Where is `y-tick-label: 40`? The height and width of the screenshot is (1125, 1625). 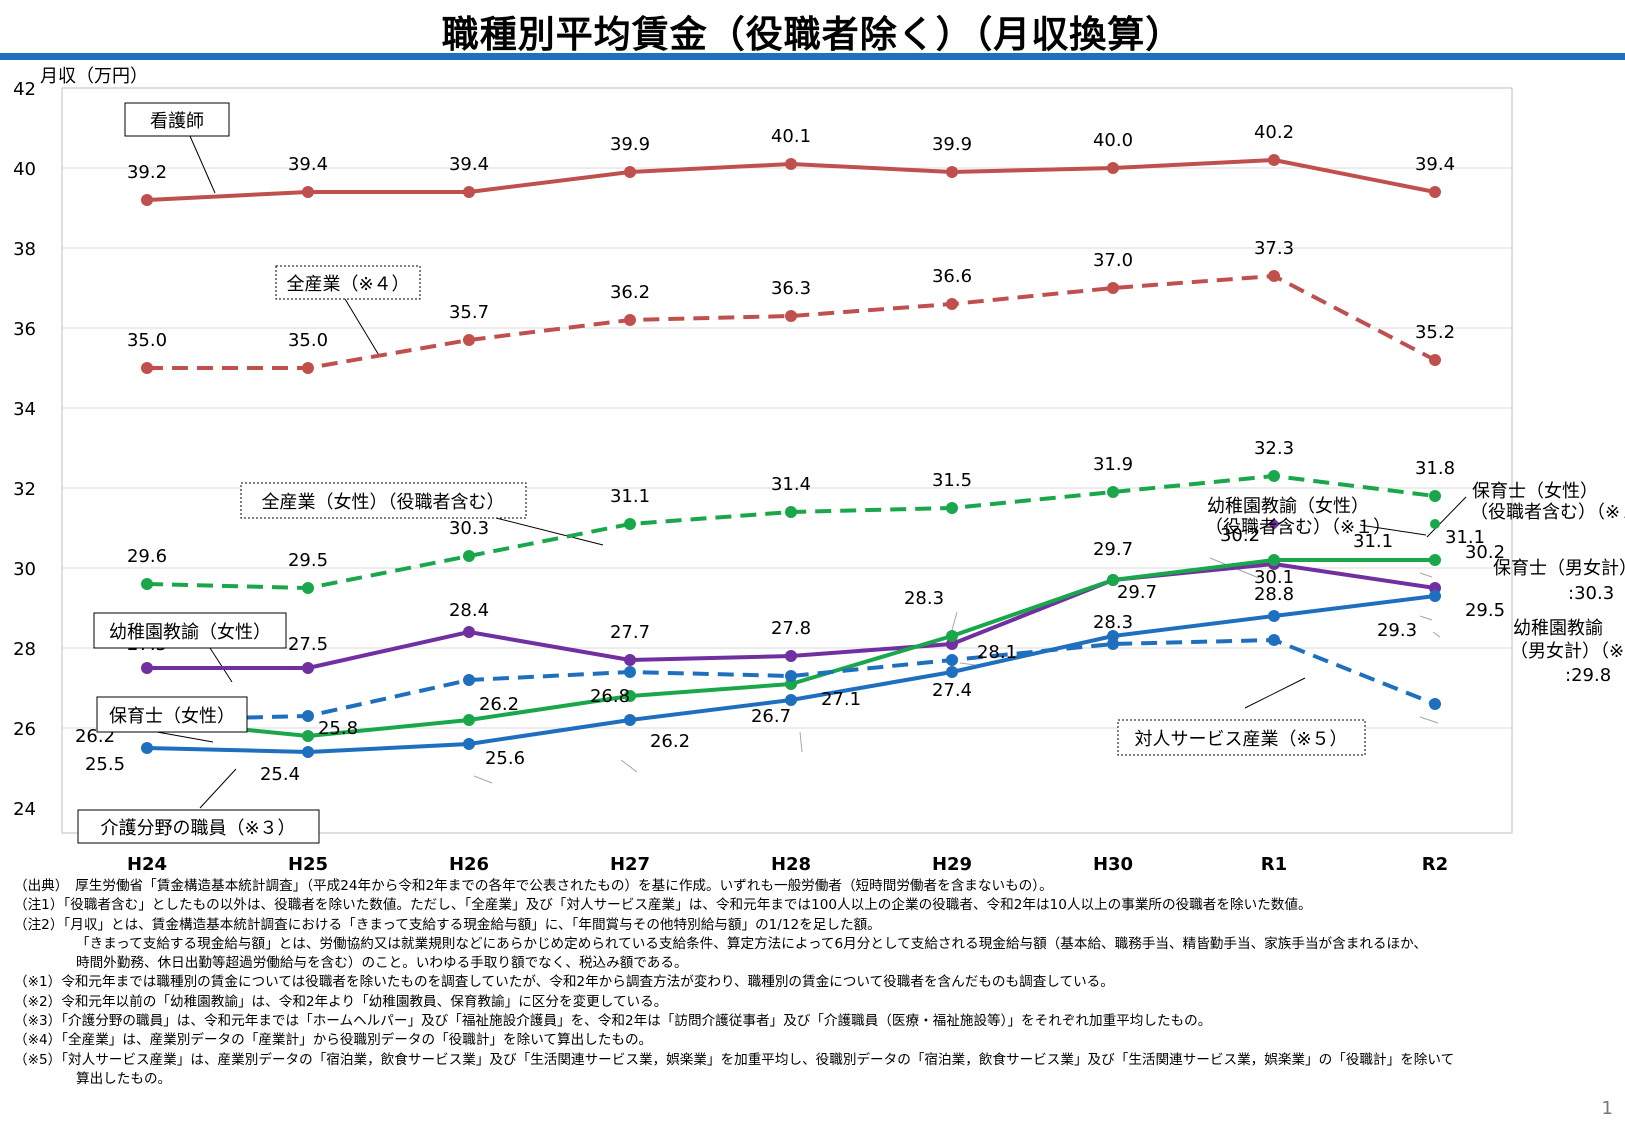
y-tick-label: 40 is located at coordinates (24, 169).